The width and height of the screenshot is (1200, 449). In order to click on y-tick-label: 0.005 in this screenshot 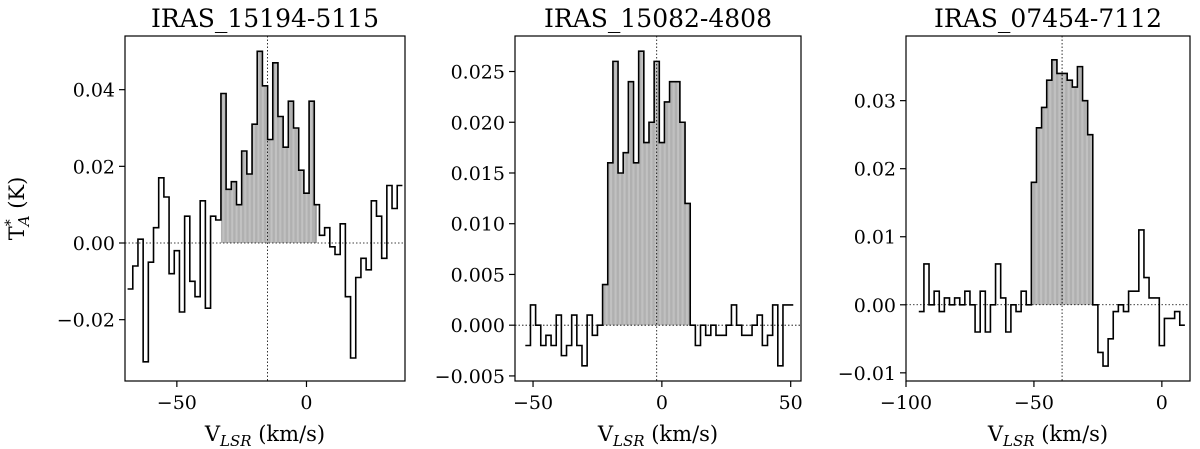, I will do `click(478, 275)`.